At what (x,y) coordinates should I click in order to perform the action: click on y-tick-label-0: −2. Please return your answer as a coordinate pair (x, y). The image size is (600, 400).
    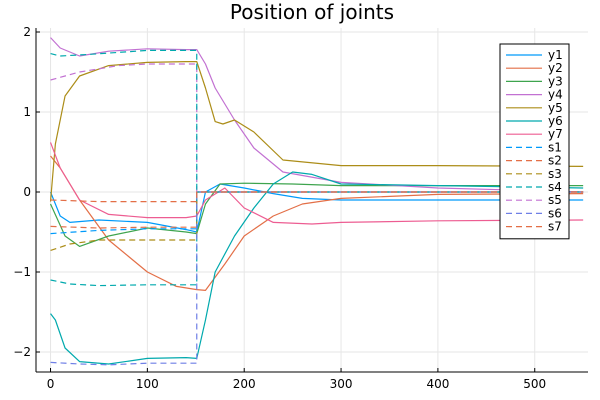
    Looking at the image, I should click on (22, 352).